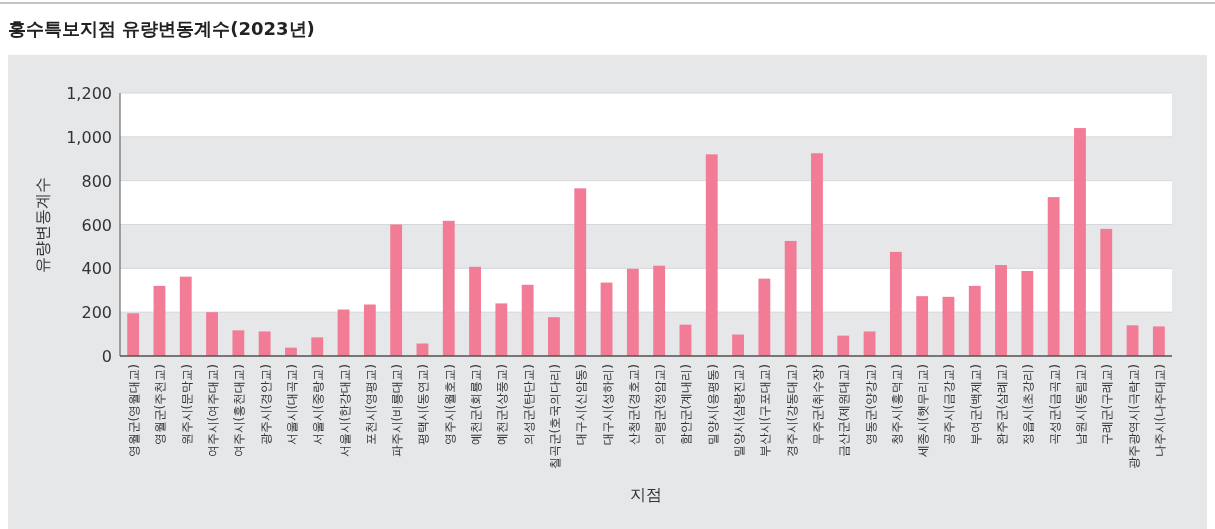  I want to click on x-tick-label: 평택시(동연교), so click(423, 405).